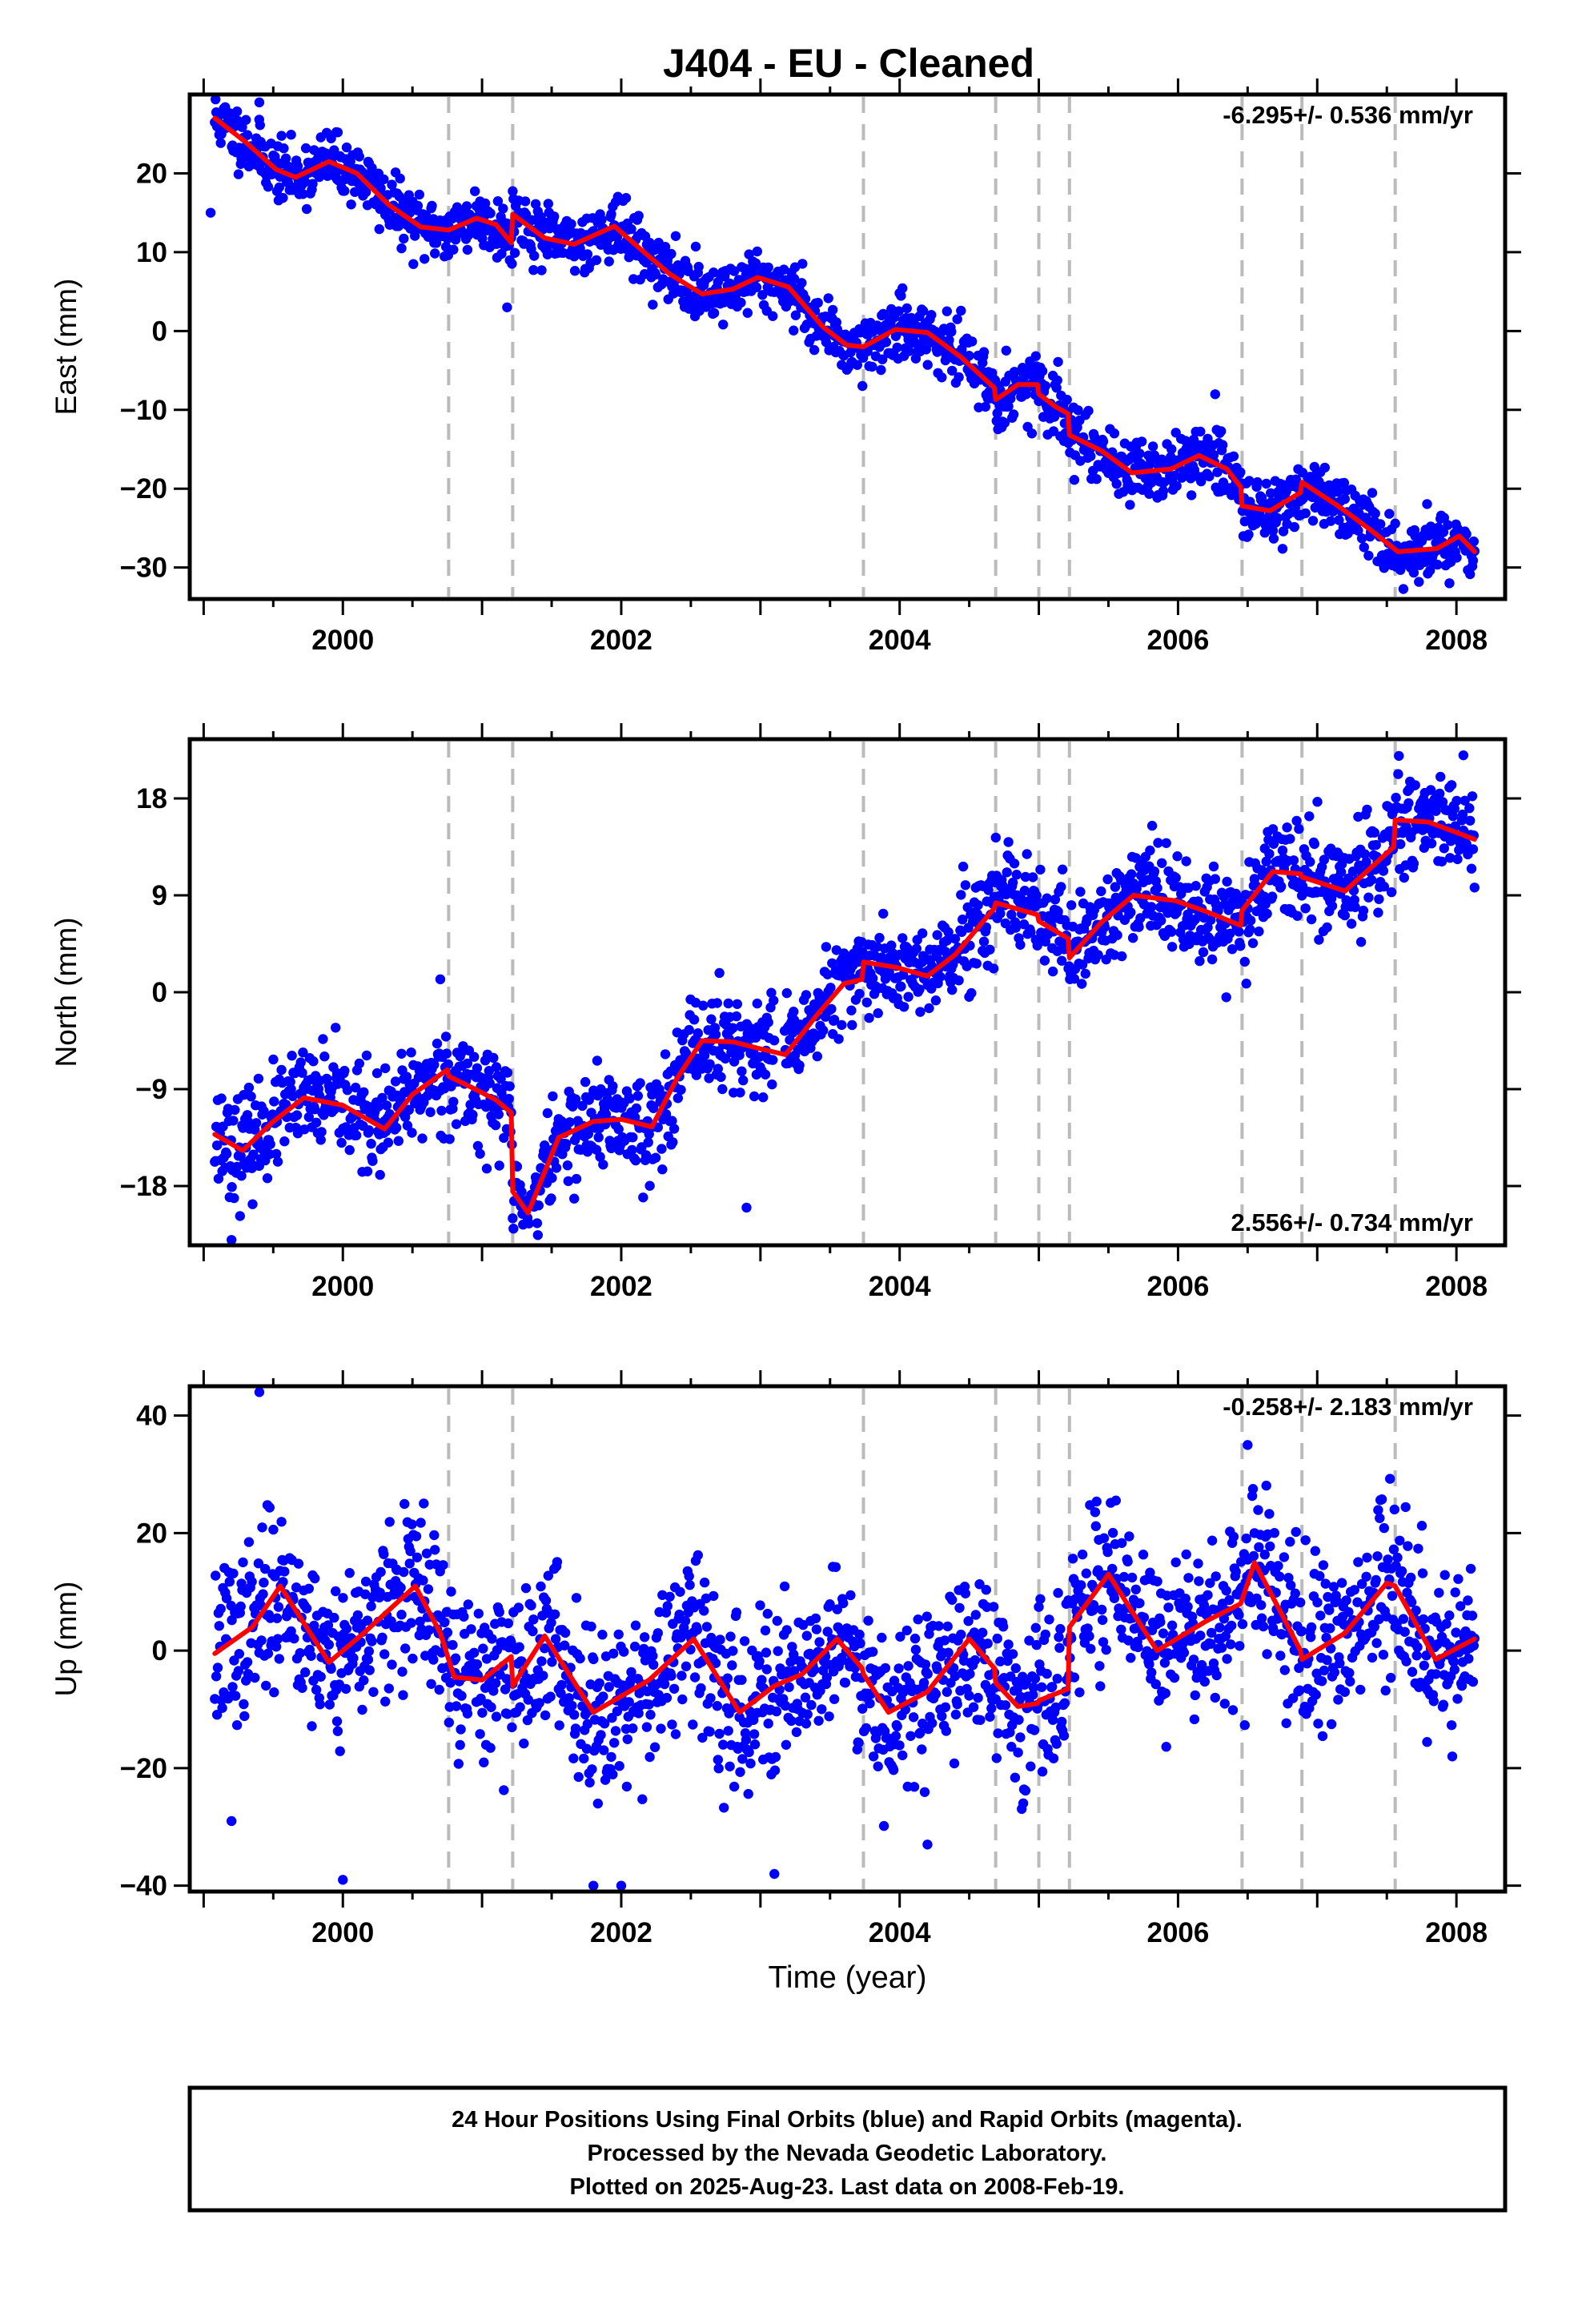  What do you see at coordinates (1177, 1286) in the screenshot?
I see `x-tick-label: 2006` at bounding box center [1177, 1286].